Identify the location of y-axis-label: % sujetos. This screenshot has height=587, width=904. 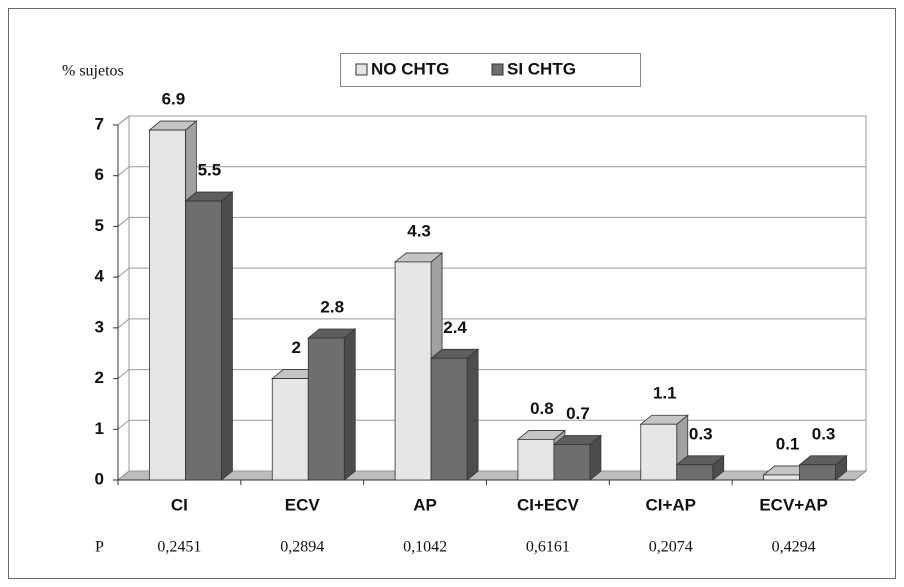
(93, 71).